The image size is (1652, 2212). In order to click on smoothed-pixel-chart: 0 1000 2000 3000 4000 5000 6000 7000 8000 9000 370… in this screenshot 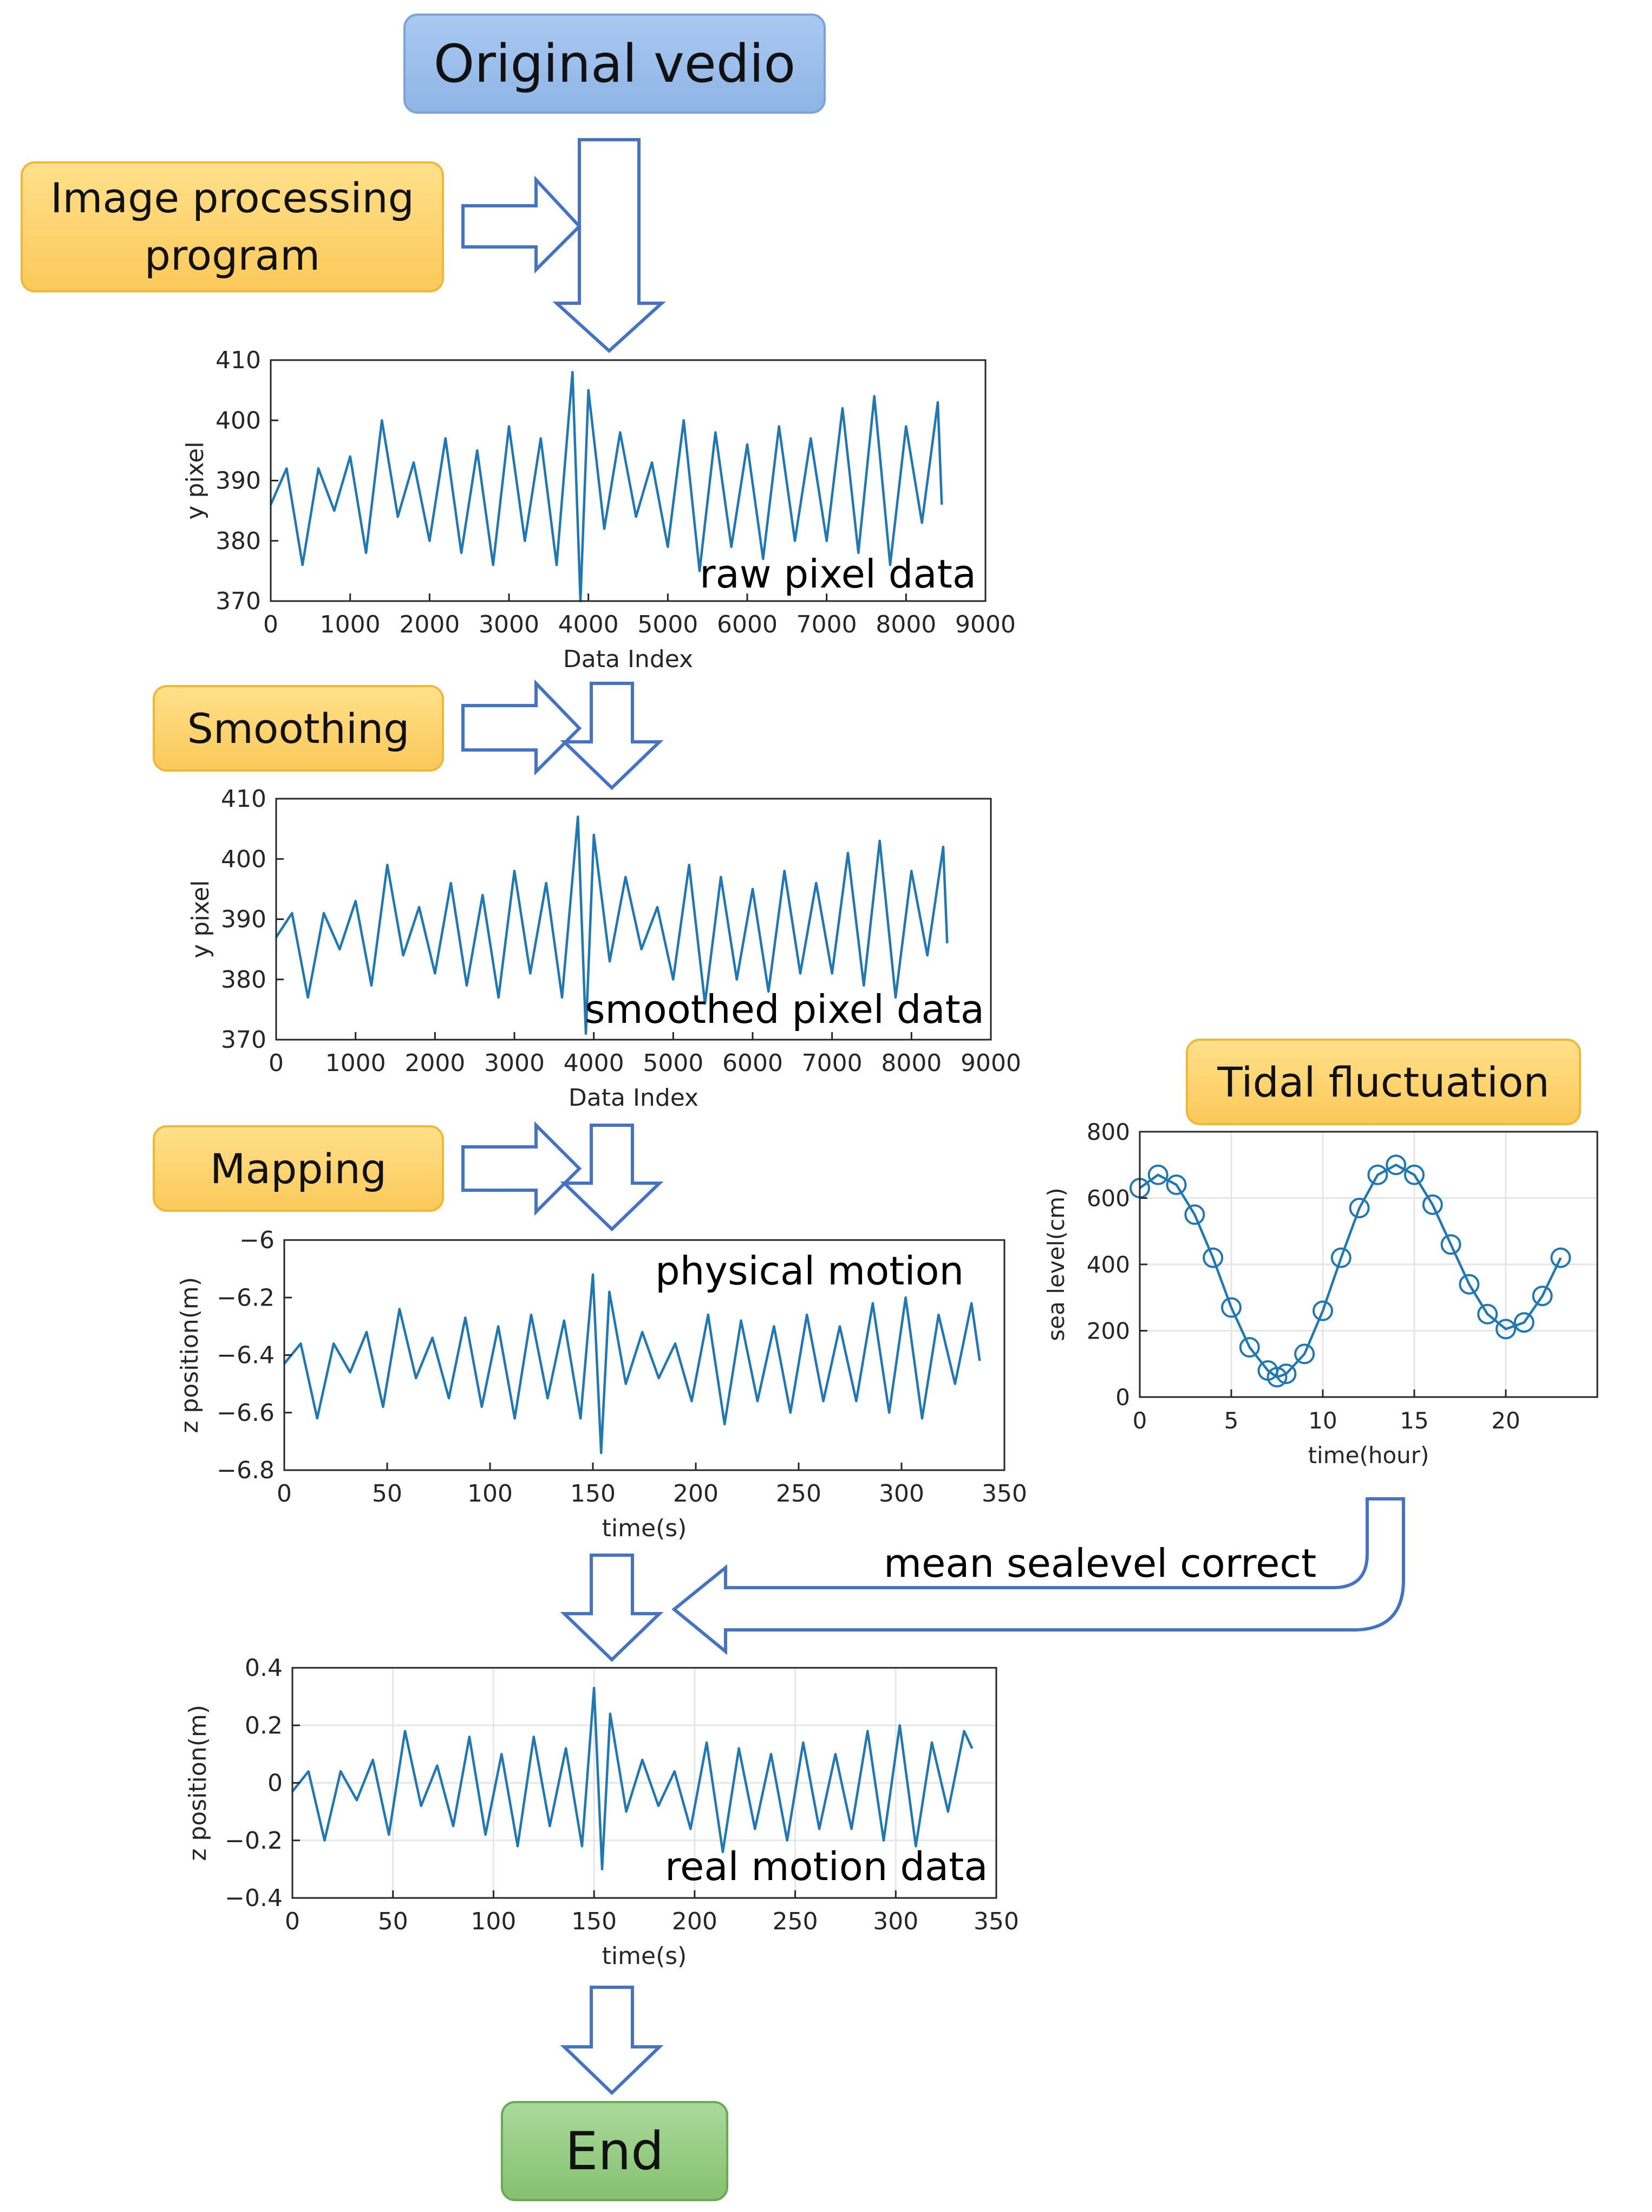, I will do `click(604, 949)`.